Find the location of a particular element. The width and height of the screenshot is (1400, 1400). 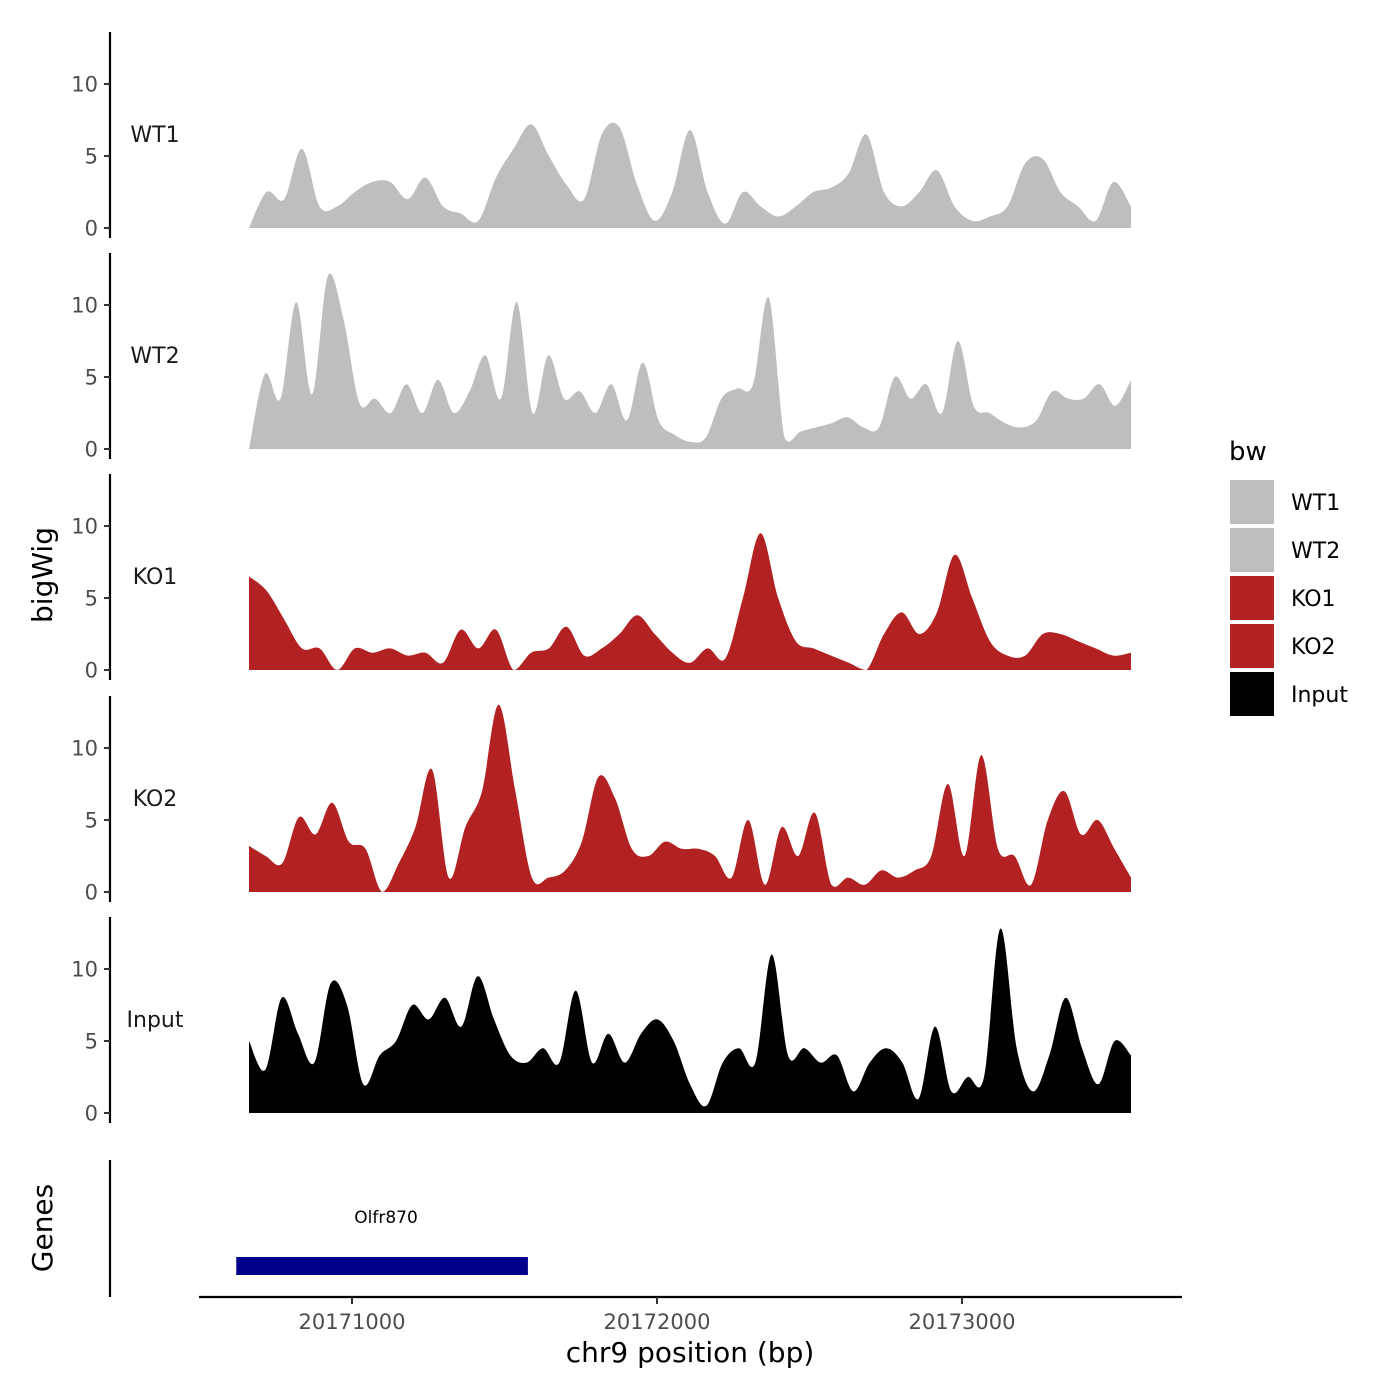

legend-label: WT2 is located at coordinates (1315, 551).